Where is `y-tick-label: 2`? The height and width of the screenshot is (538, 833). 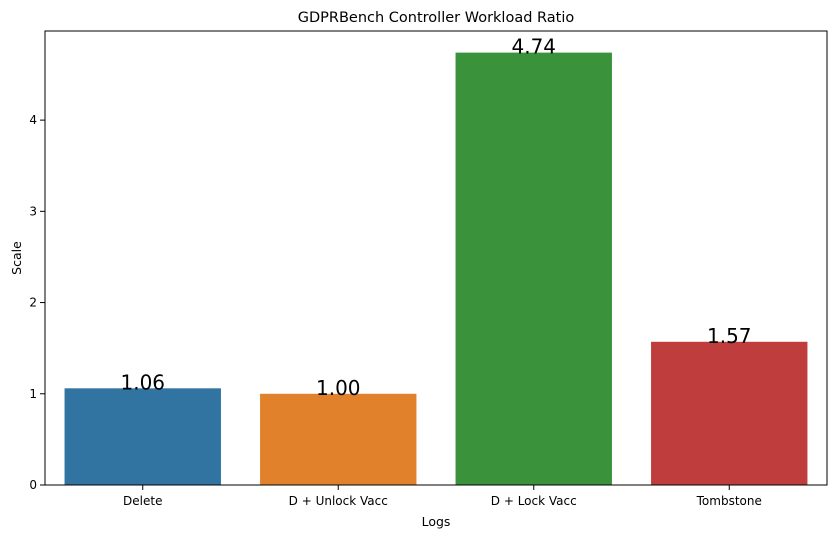 y-tick-label: 2 is located at coordinates (33, 303).